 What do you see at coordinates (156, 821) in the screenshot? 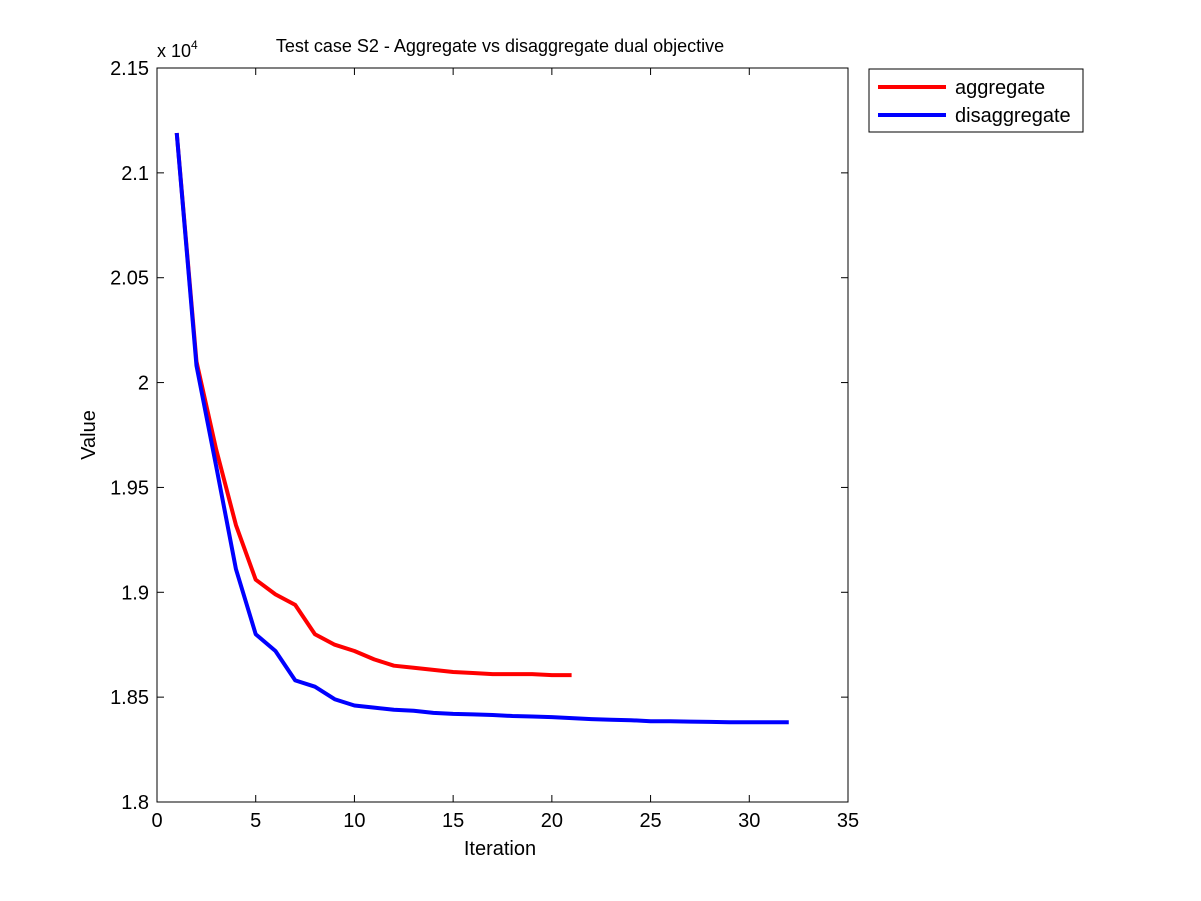
I see `x-tick-label: 0` at bounding box center [156, 821].